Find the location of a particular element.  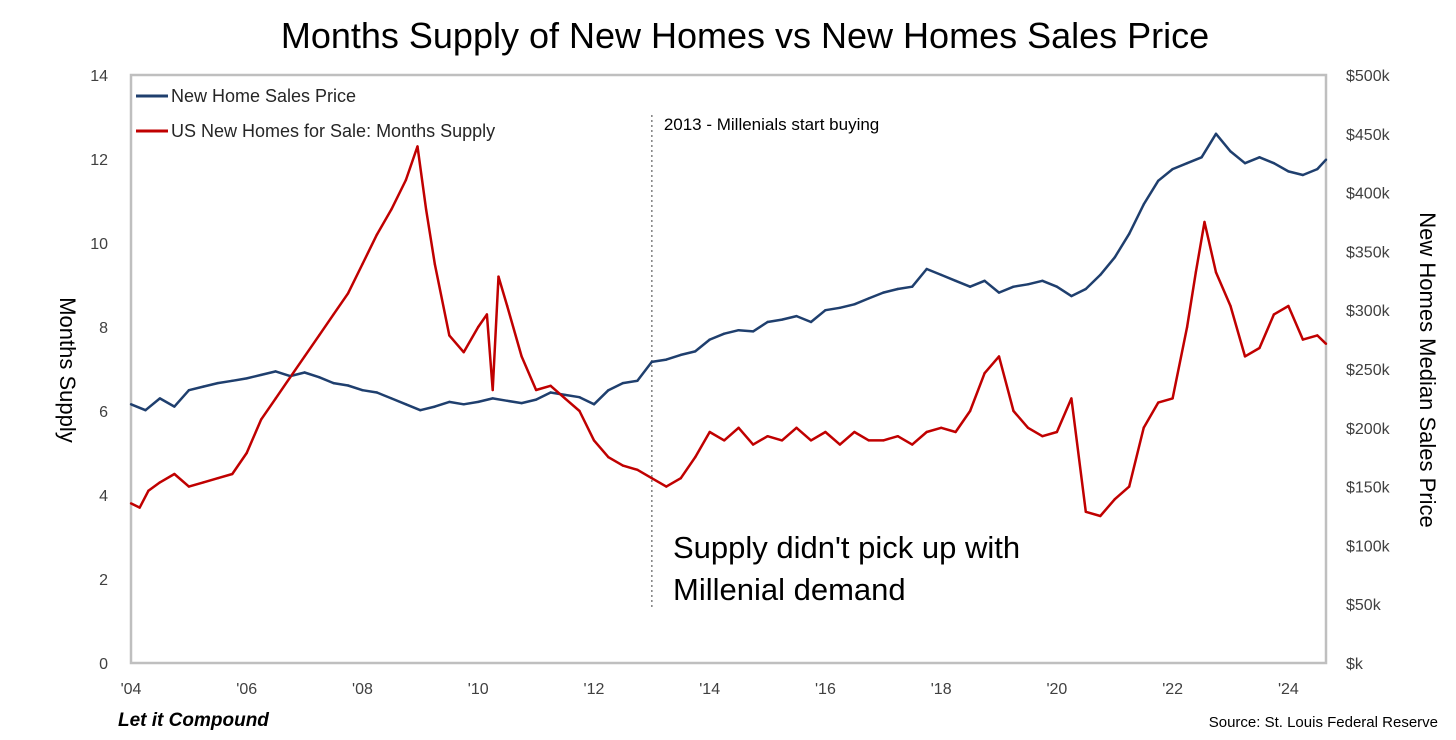

y-left-tick-label: 4 is located at coordinates (103, 496).